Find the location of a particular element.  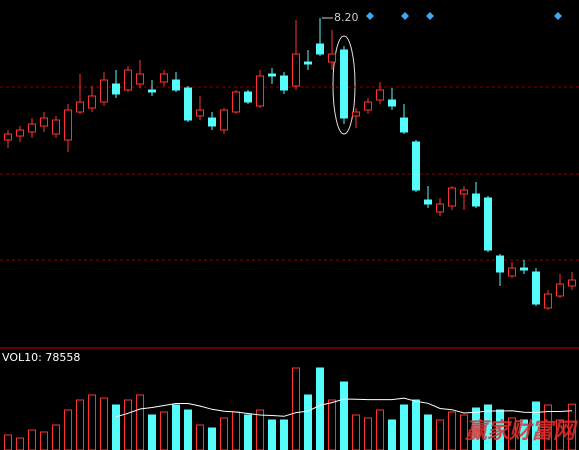

watermark: 赢家财富网 is located at coordinates (521, 431).